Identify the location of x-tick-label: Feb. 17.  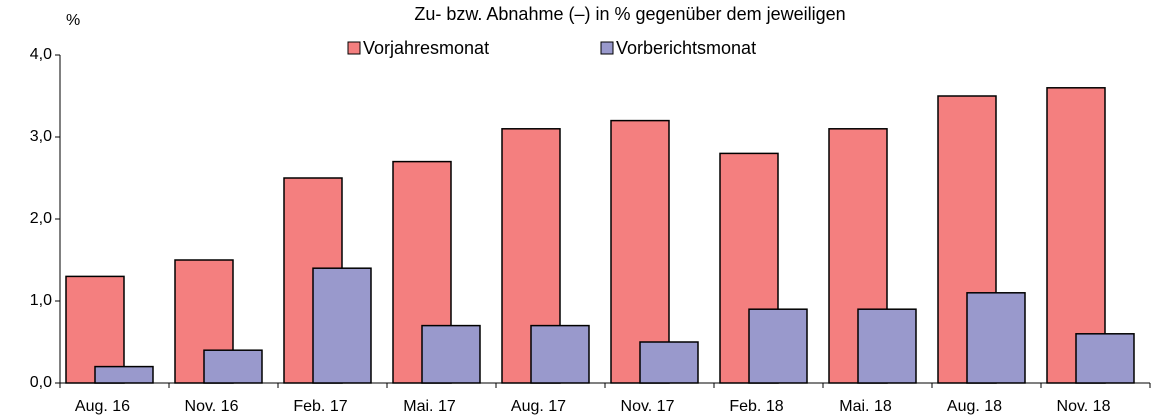
(320, 406).